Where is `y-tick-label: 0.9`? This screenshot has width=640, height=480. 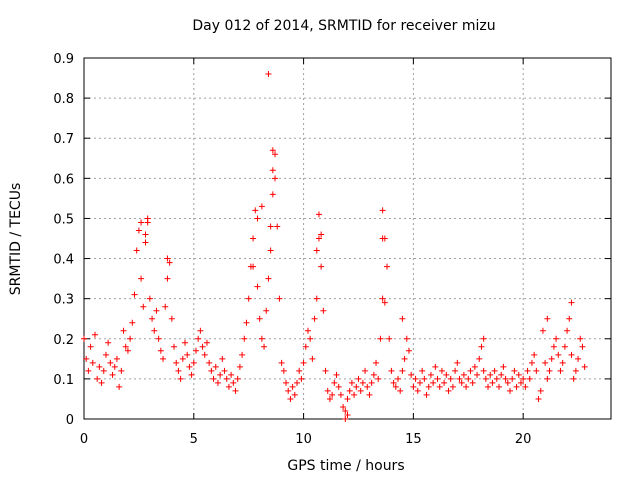 y-tick-label: 0.9 is located at coordinates (63, 59).